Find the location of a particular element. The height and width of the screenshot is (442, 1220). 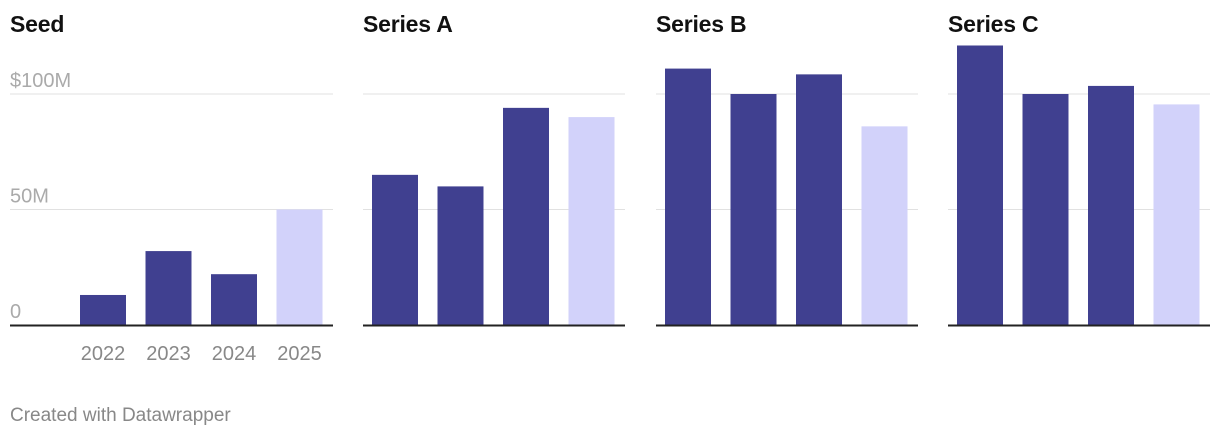

y-tick-label: 50M is located at coordinates (29, 197).